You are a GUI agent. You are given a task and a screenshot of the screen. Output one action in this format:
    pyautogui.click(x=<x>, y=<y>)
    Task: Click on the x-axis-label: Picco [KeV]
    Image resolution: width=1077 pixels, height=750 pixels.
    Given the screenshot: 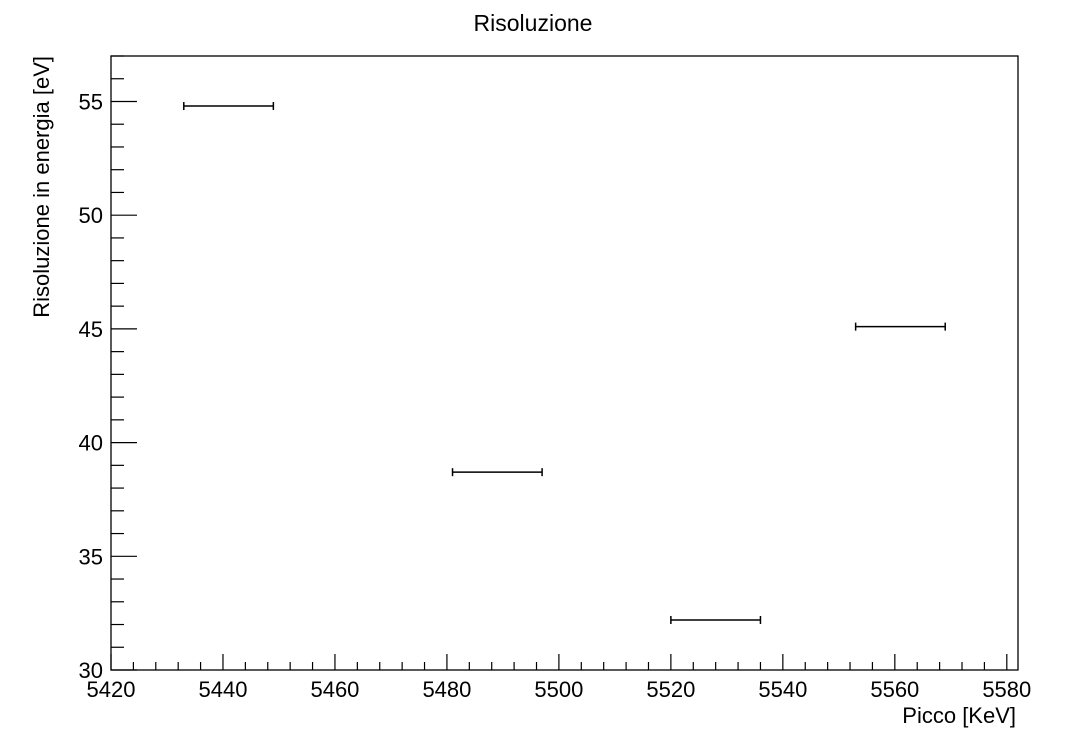 What is the action you would take?
    pyautogui.click(x=959, y=715)
    